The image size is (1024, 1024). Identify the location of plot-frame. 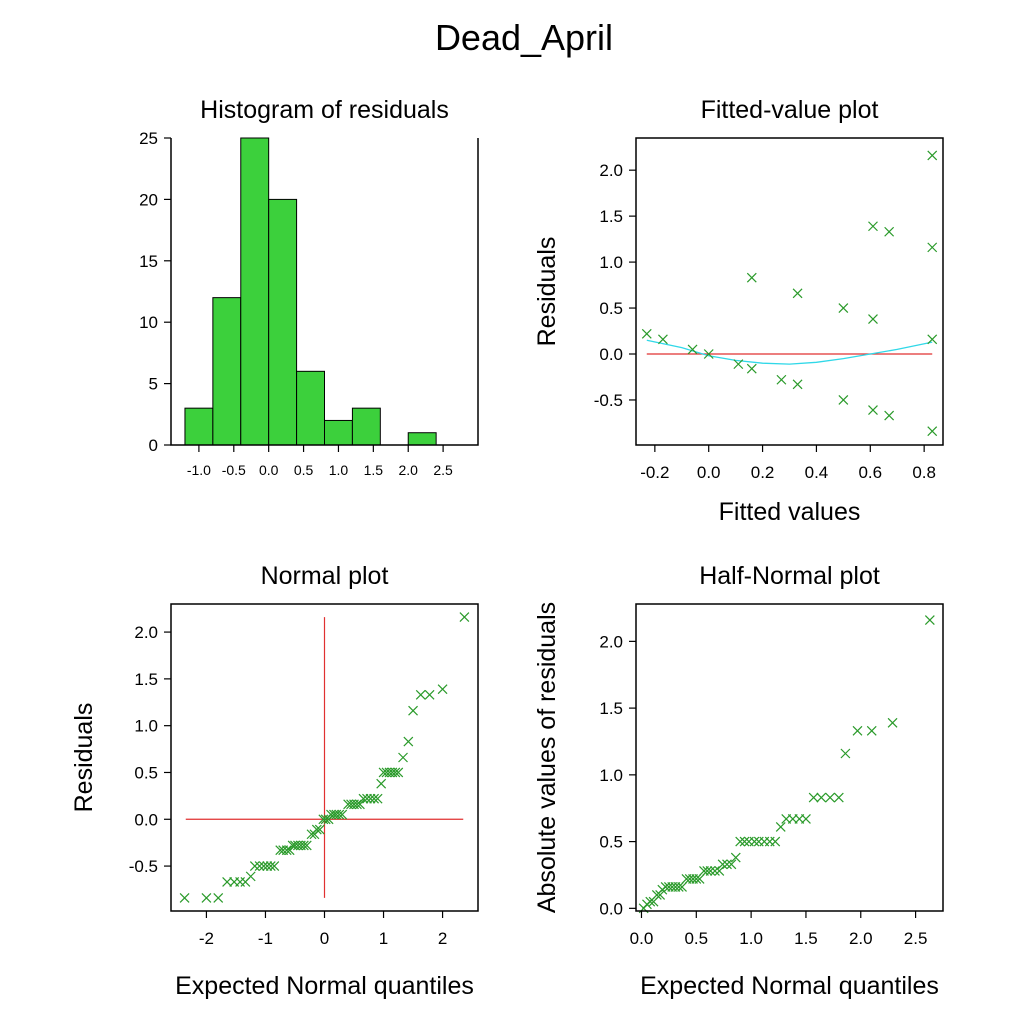
(789, 757).